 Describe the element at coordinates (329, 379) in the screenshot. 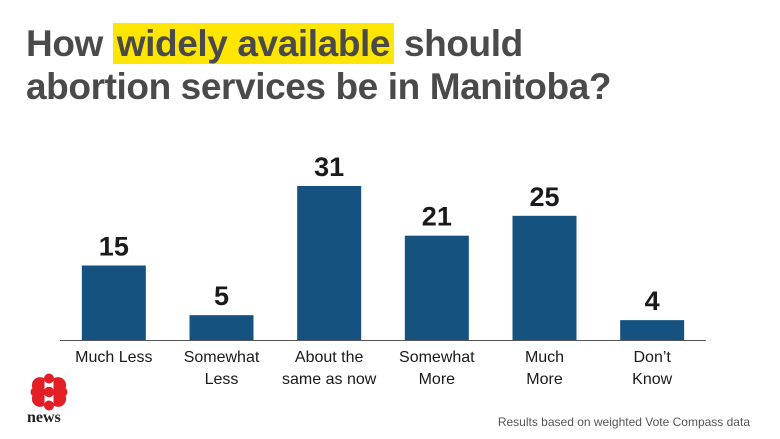

I see `category-label: same as now` at that location.